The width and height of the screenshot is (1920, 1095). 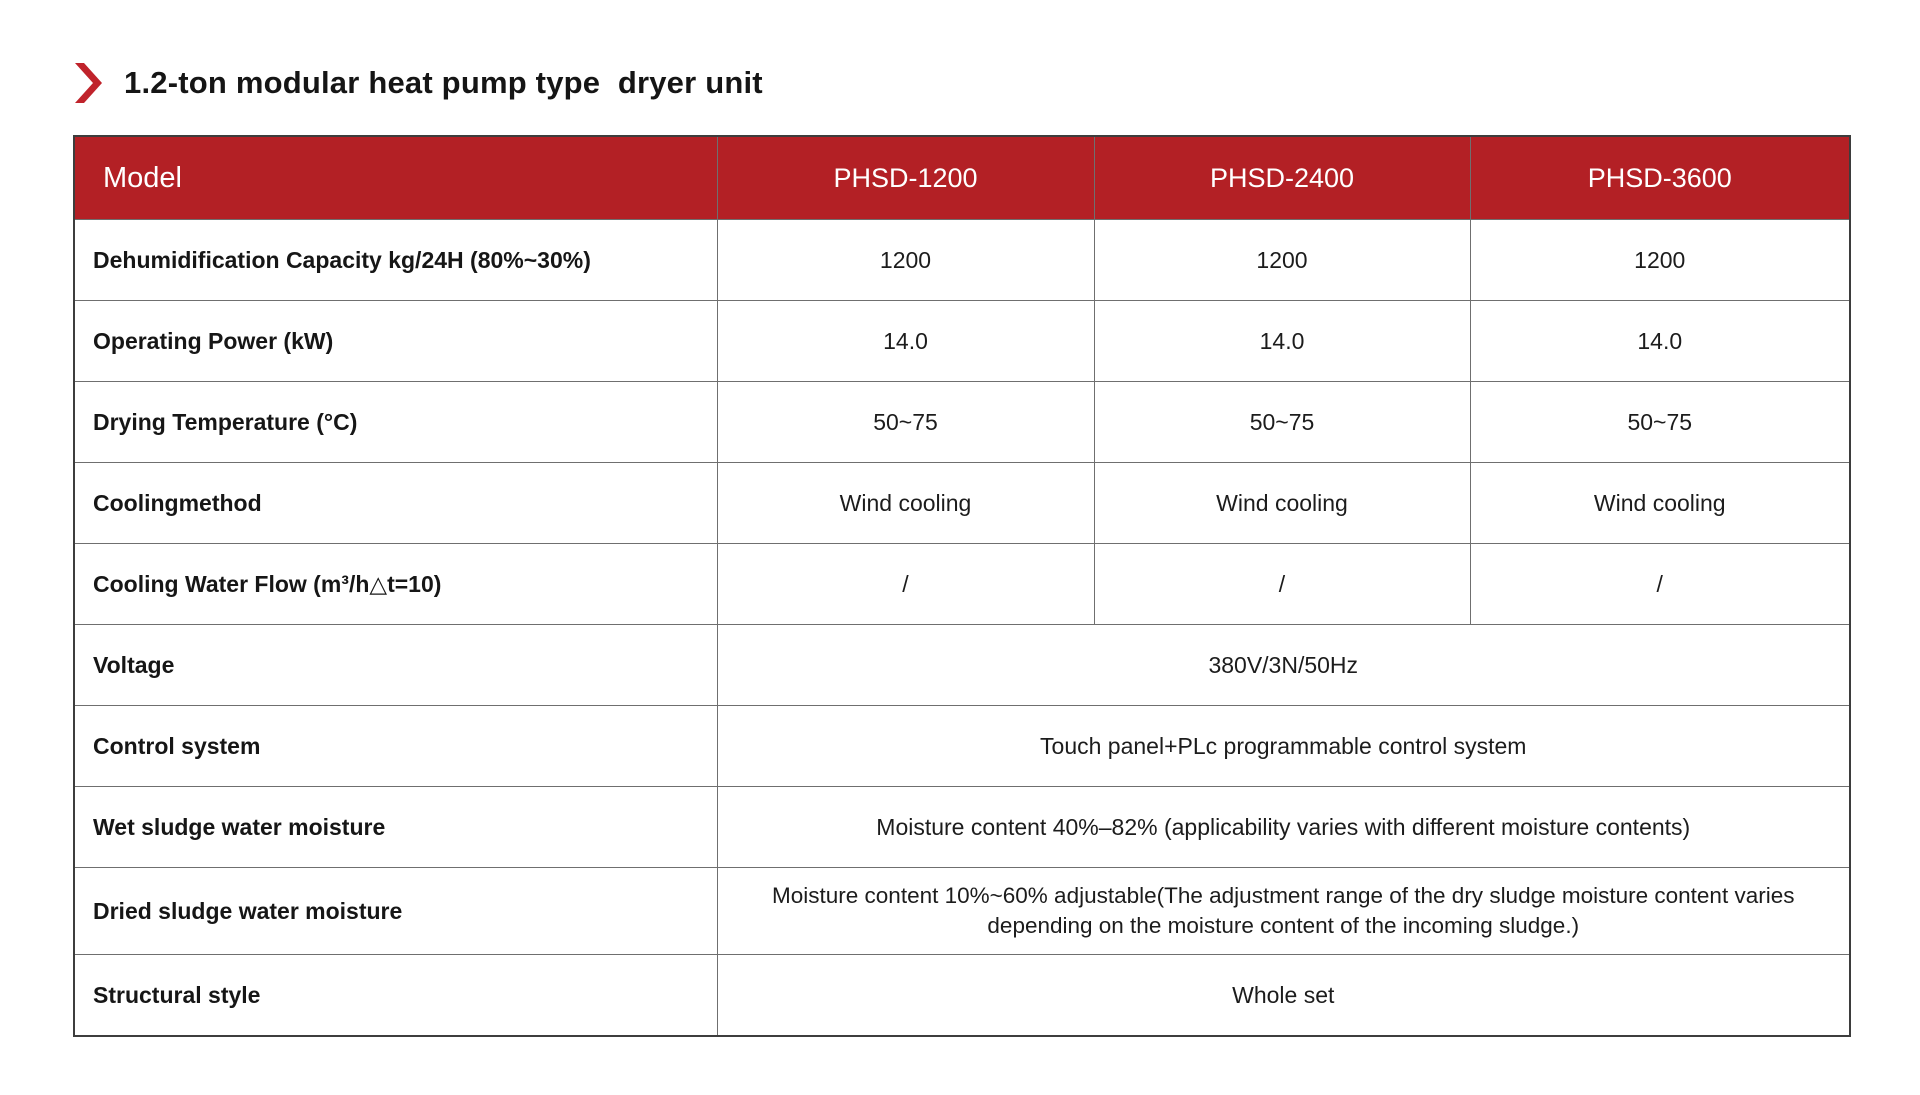 What do you see at coordinates (395, 911) in the screenshot?
I see `row-label: Dried sludge water moisture` at bounding box center [395, 911].